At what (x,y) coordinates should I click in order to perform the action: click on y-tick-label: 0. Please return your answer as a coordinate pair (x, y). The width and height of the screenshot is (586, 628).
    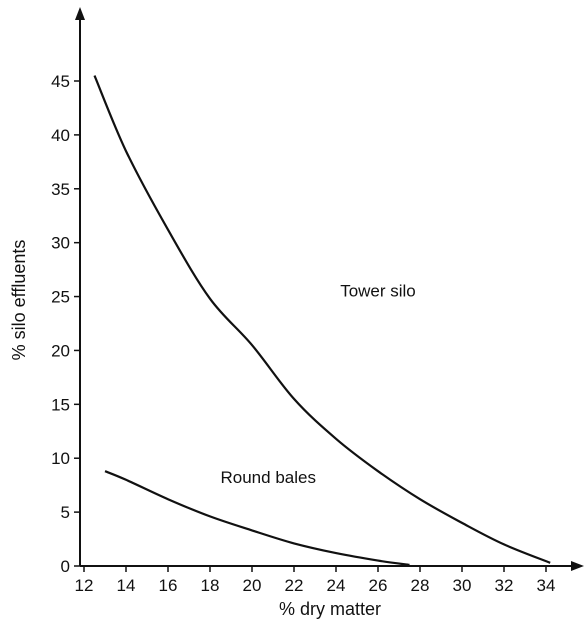
    Looking at the image, I should click on (65, 566).